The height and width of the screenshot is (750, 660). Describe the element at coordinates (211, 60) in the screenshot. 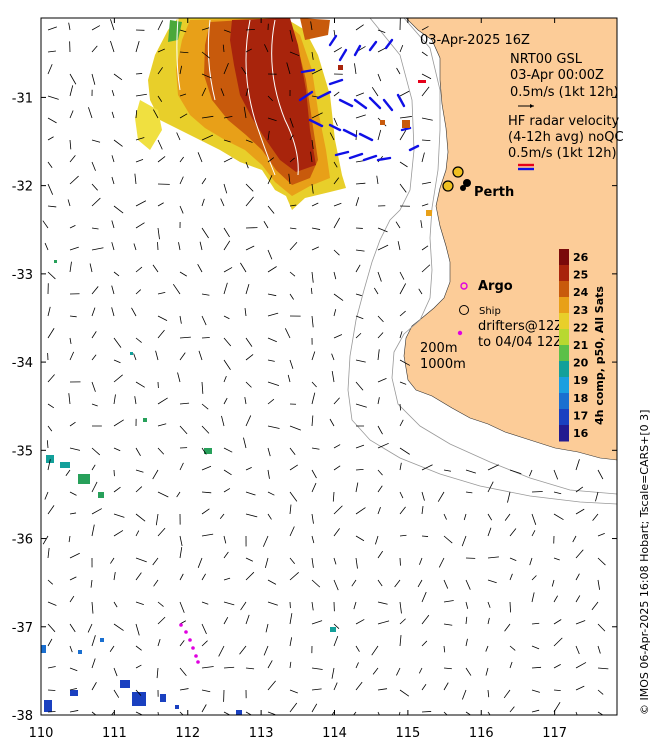

I see `sst-contour` at that location.